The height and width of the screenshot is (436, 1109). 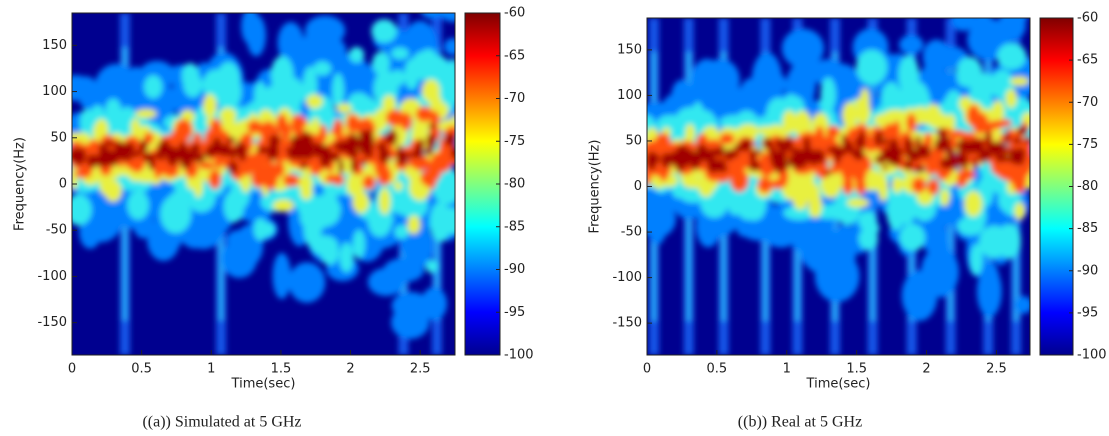 I want to click on x-tick-label: 0.5, so click(x=141, y=369).